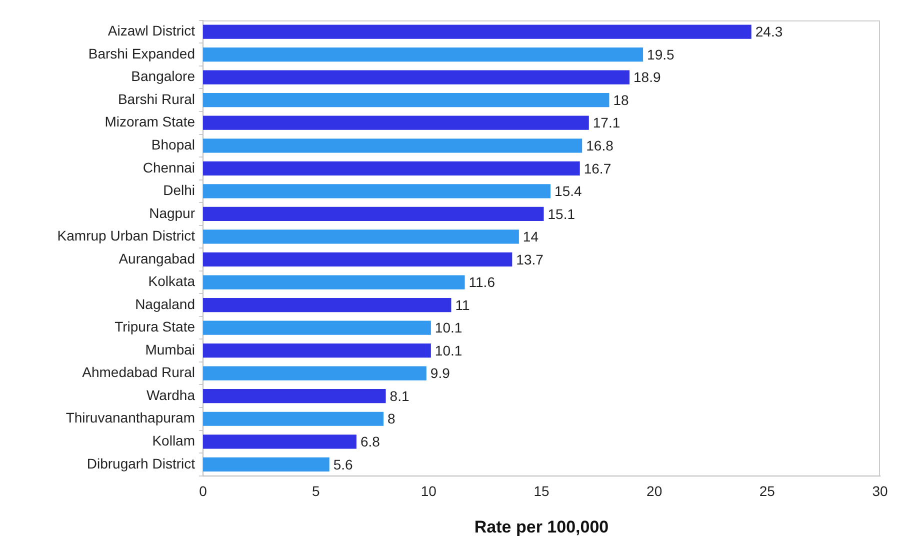  What do you see at coordinates (530, 259) in the screenshot?
I see `data-label: 13.7` at bounding box center [530, 259].